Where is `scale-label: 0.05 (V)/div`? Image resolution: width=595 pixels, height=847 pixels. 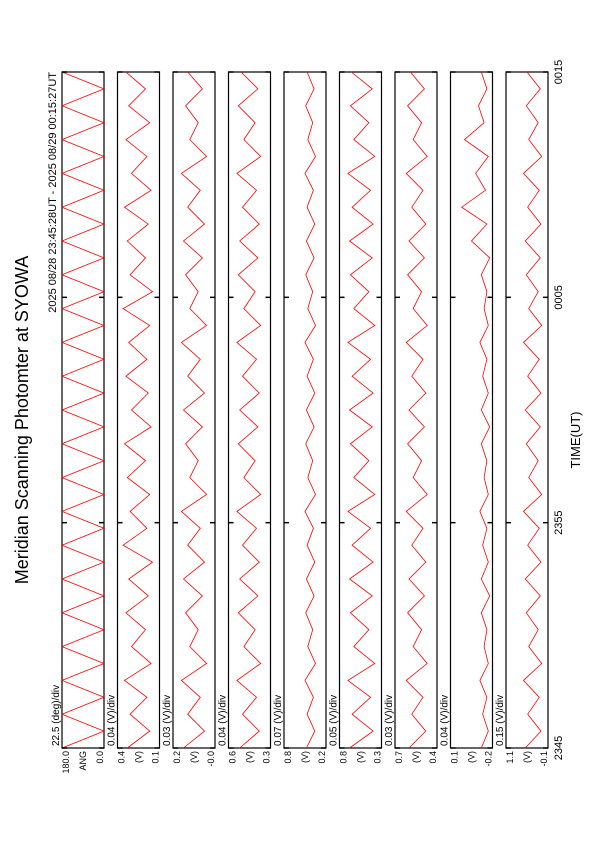
scale-label: 0.05 (V)/div is located at coordinates (334, 720).